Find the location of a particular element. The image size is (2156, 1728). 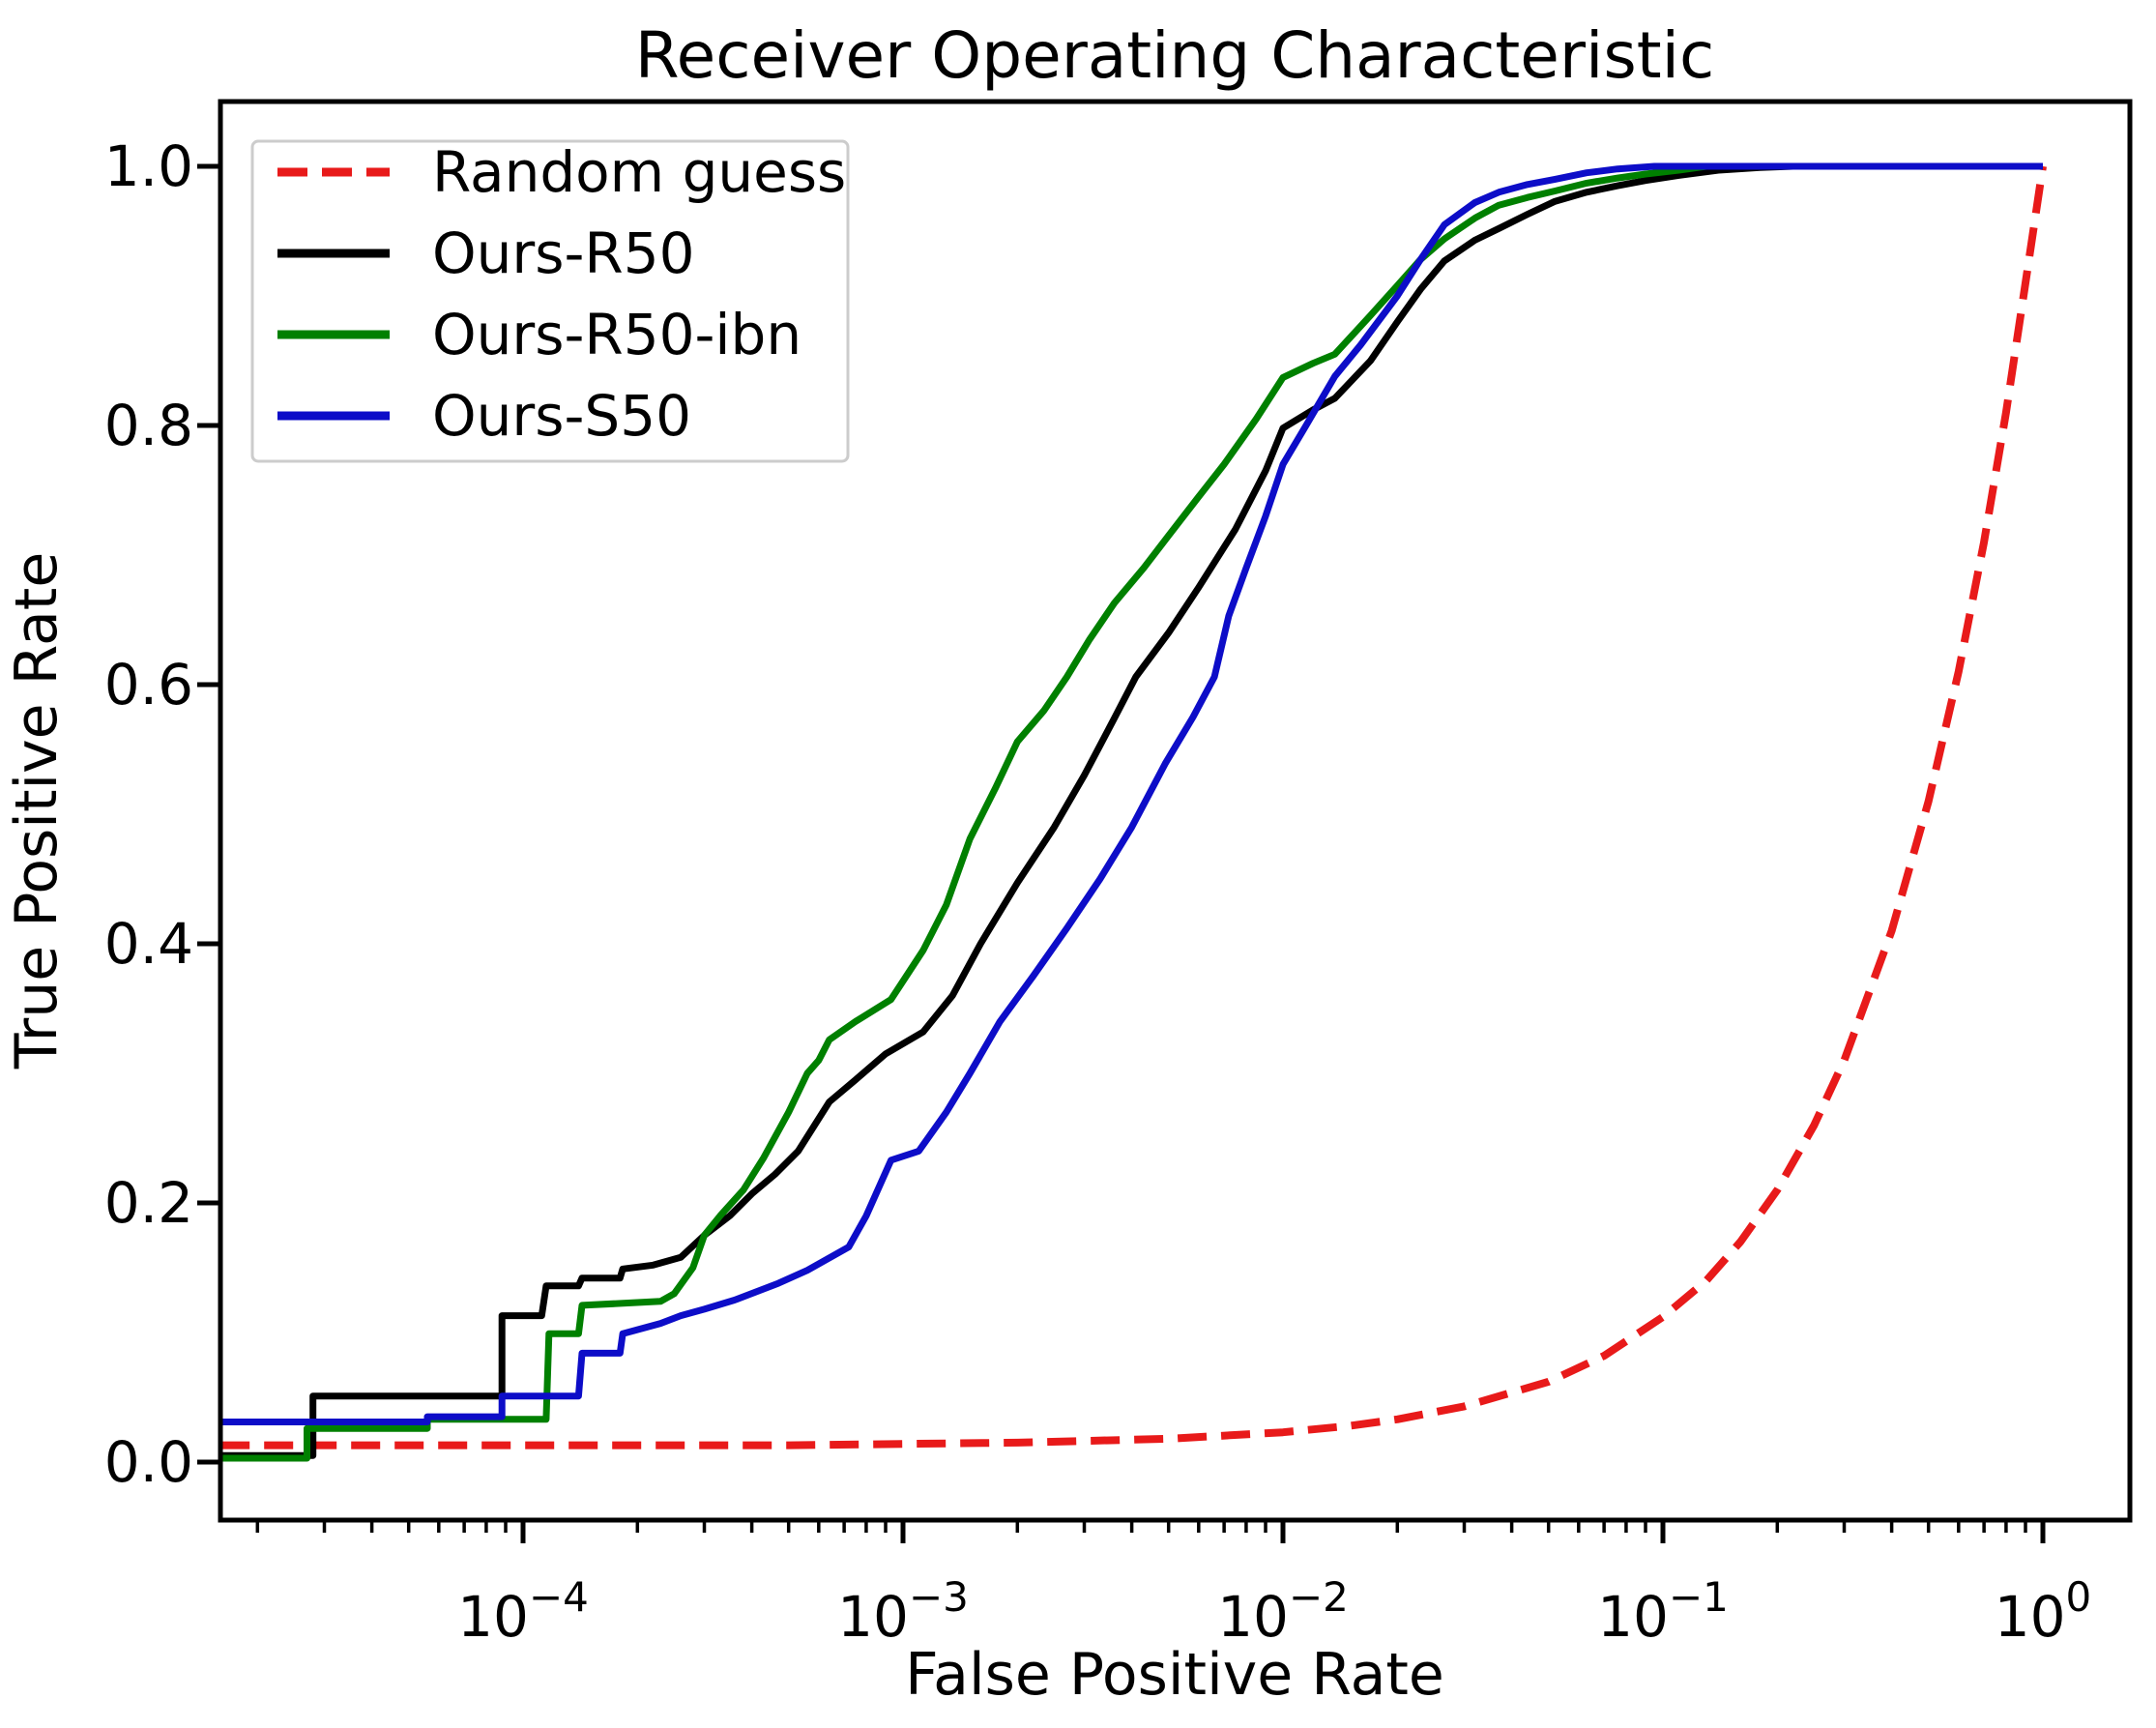

x-tick-label: 10⁻² is located at coordinates (1283, 1612).